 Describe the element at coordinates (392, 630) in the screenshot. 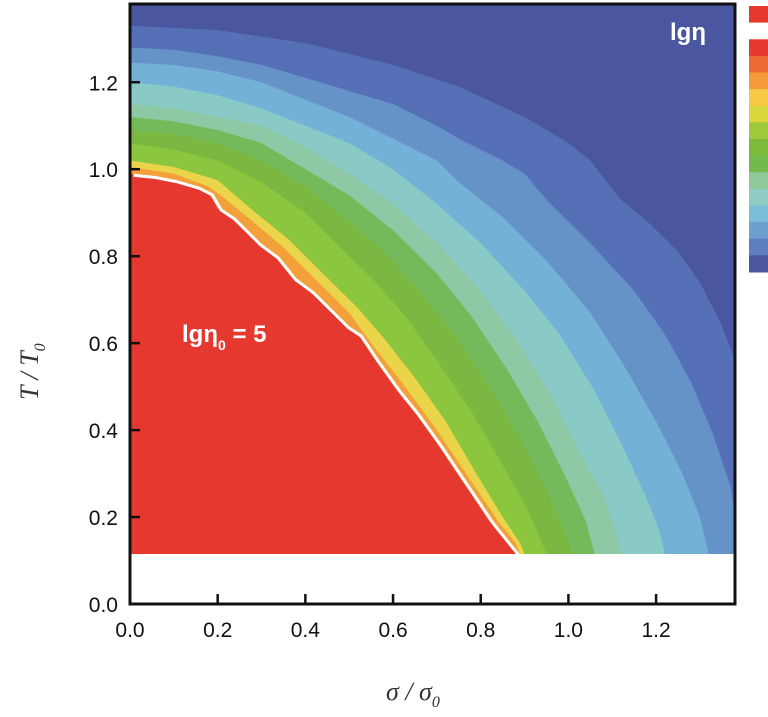

I see `x-tick-label: 0.6` at that location.